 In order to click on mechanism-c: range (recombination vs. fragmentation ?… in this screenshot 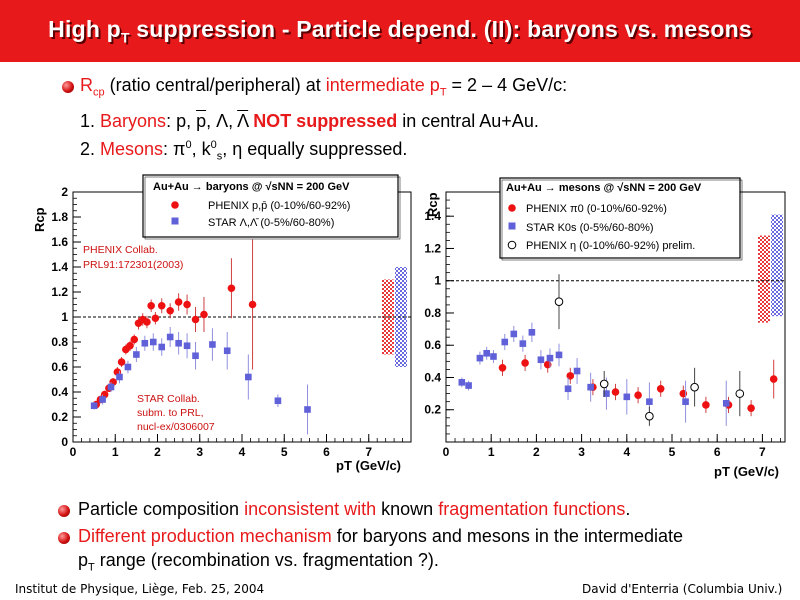, I will do `click(266, 560)`.